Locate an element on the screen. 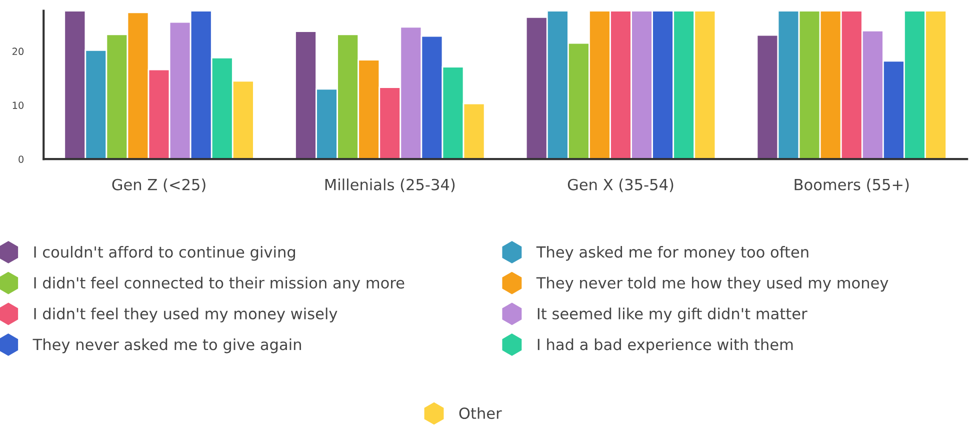 The image size is (969, 430). legend-label: I didn't feel they used my money wisely is located at coordinates (186, 315).